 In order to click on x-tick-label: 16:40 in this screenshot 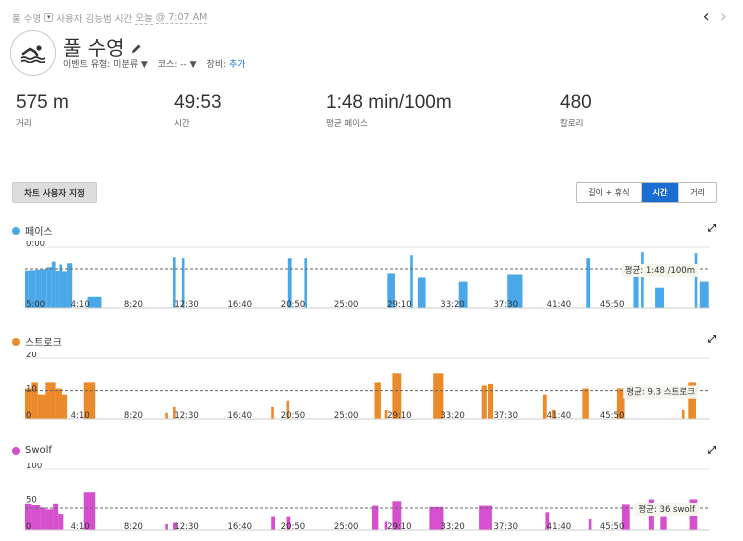, I will do `click(240, 416)`.